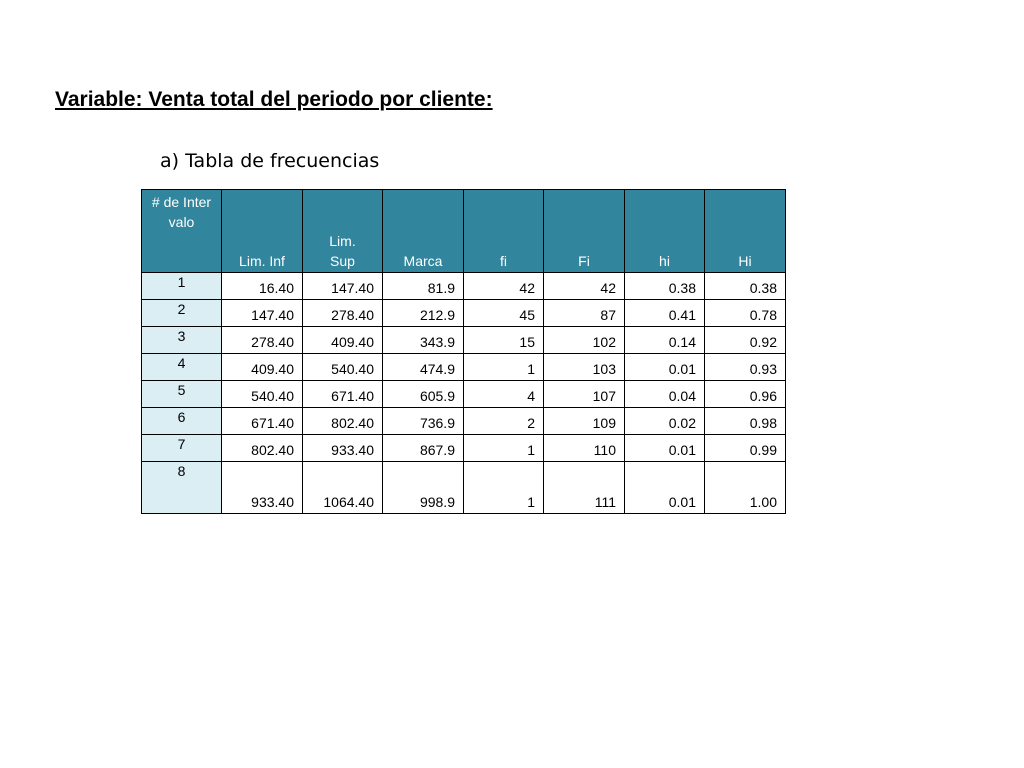 The width and height of the screenshot is (1024, 768). What do you see at coordinates (262, 487) in the screenshot?
I see `lower-limit-cell: 933.40` at bounding box center [262, 487].